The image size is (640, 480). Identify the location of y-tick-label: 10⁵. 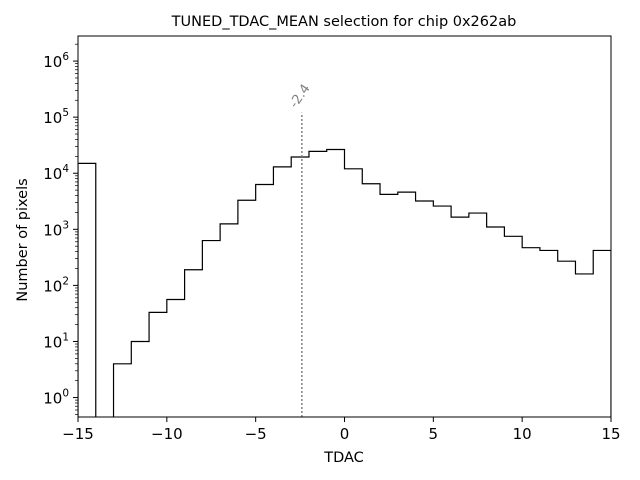
(56, 117).